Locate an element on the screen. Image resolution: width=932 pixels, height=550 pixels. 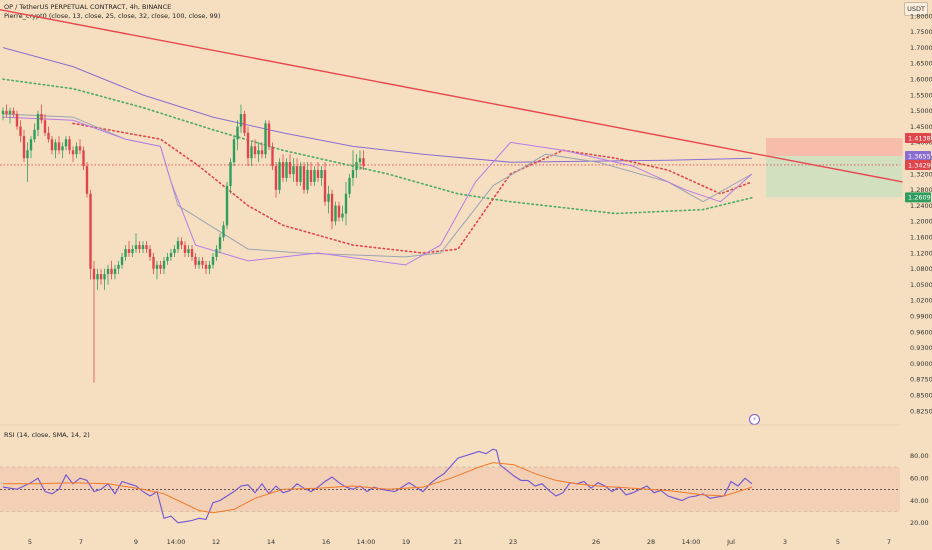
y-tick-label: 0.9600 is located at coordinates (921, 332).